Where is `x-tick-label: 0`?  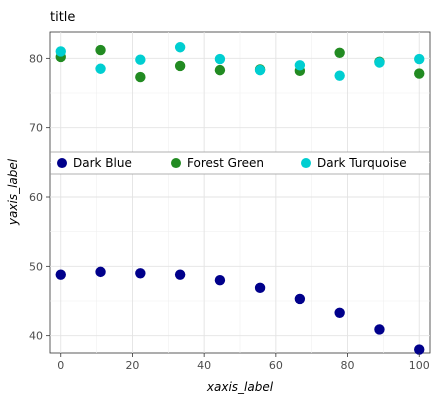 x-tick-label: 0 is located at coordinates (60, 365).